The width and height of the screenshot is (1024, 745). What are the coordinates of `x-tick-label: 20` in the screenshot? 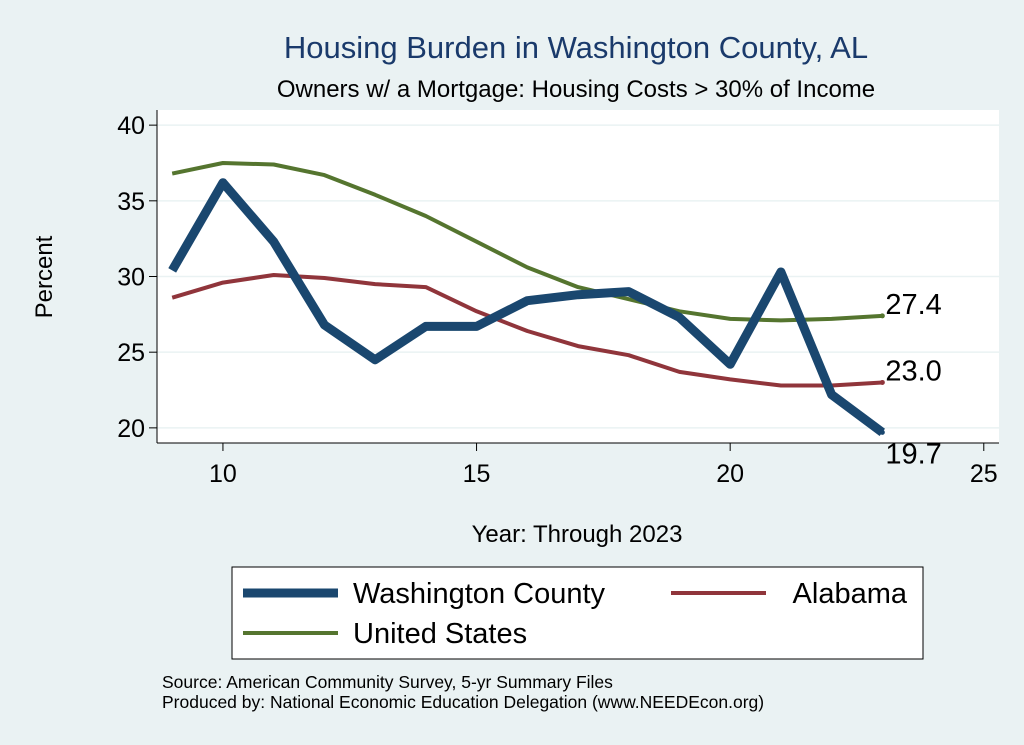 It's located at (730, 474).